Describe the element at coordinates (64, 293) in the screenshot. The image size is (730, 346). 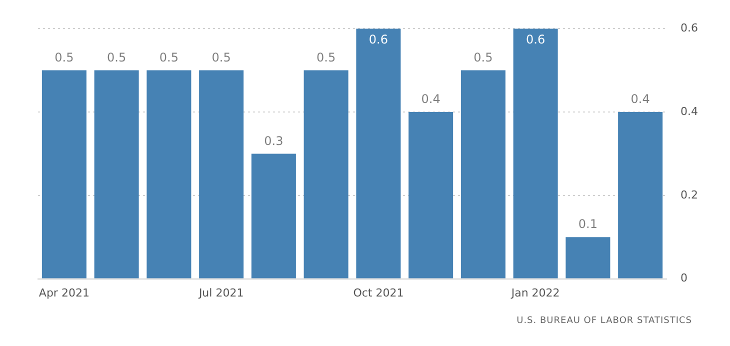
I see `x-tick-label: Apr 2021` at that location.